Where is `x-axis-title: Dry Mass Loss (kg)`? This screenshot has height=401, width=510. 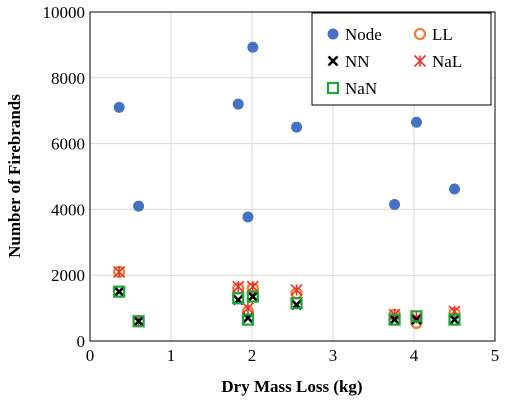 x-axis-title: Dry Mass Loss (kg) is located at coordinates (291, 386).